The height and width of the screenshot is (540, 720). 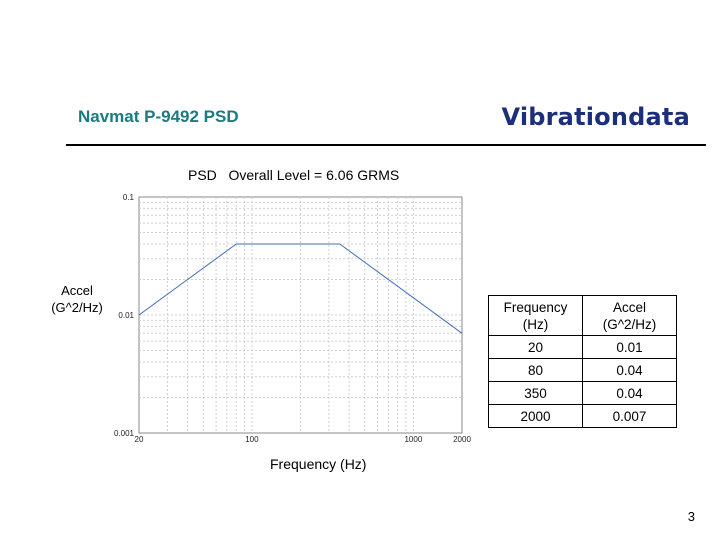 I want to click on page-title: Navmat P-9492 PSD, so click(x=158, y=116).